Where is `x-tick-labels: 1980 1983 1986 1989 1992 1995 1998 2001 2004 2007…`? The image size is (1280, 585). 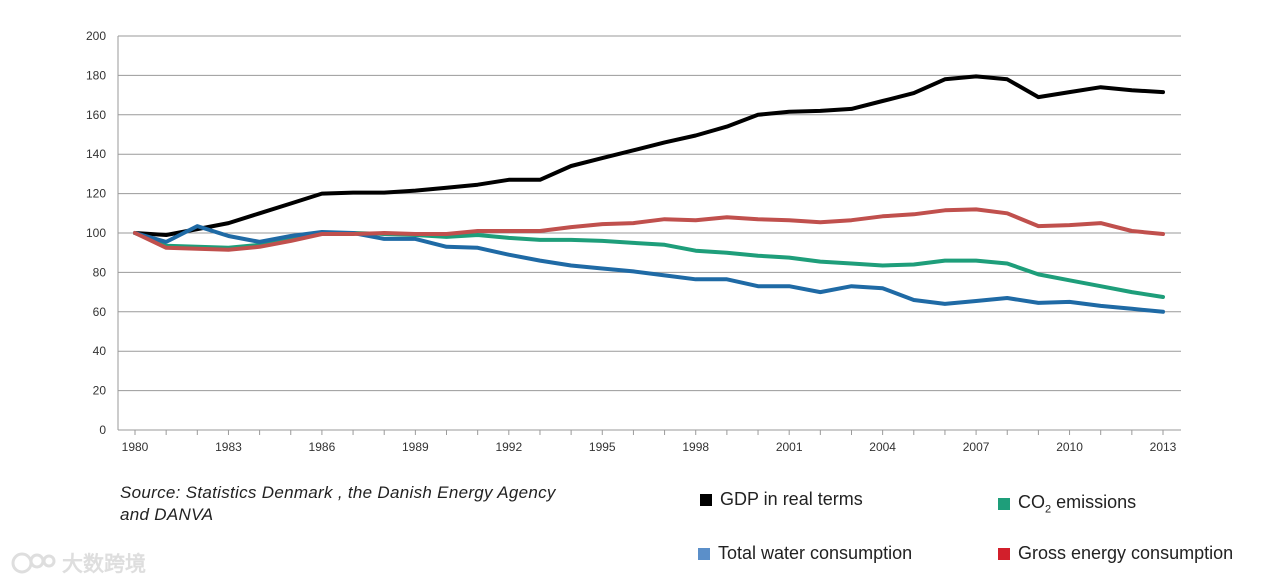 x-tick-labels: 1980 1983 1986 1989 1992 1995 1998 2001 2004 2007… is located at coordinates (649, 447).